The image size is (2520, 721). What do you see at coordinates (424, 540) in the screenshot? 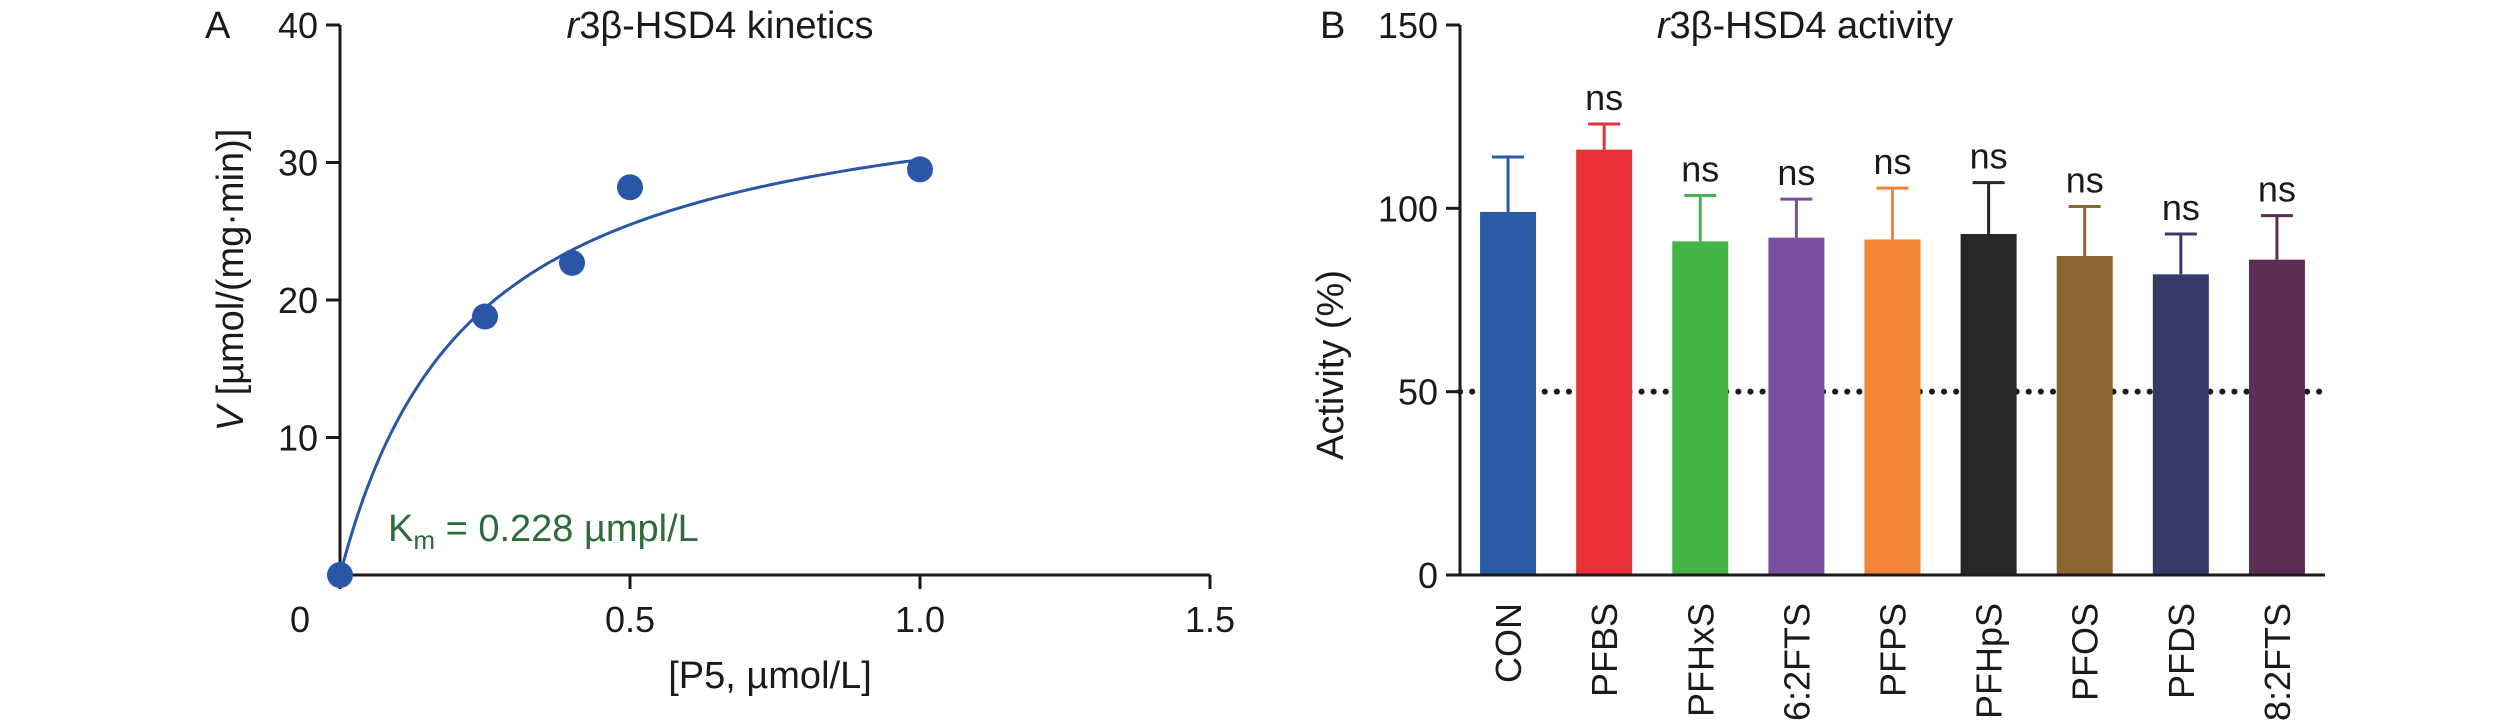
I see `km-subscript: m` at bounding box center [424, 540].